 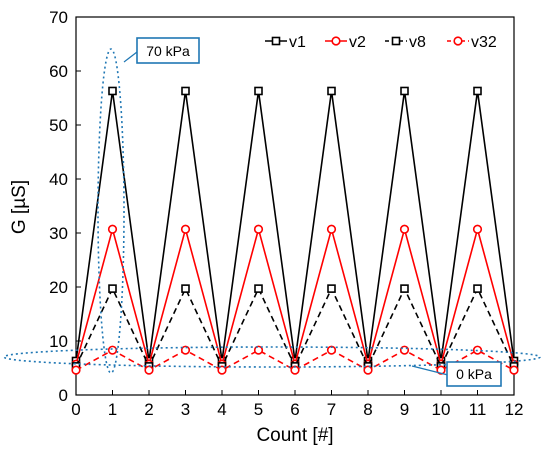 I want to click on x-tick-label: 1, so click(x=112, y=409).